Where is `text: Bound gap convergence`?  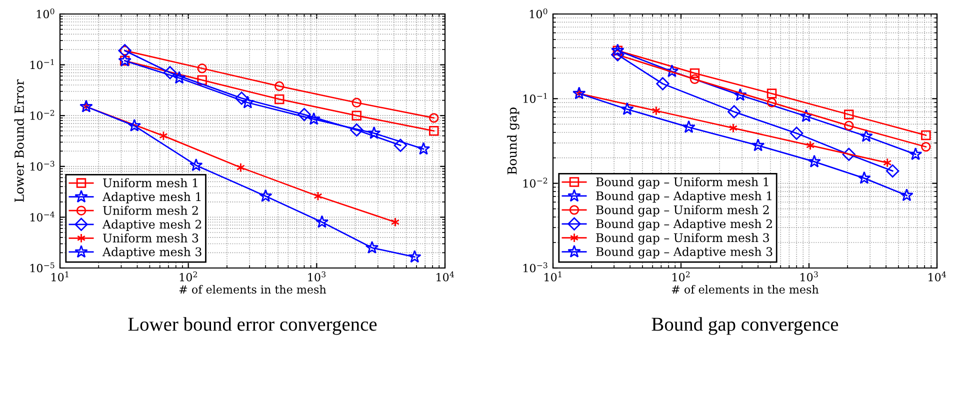
text: Bound gap convergence is located at coordinates (745, 326).